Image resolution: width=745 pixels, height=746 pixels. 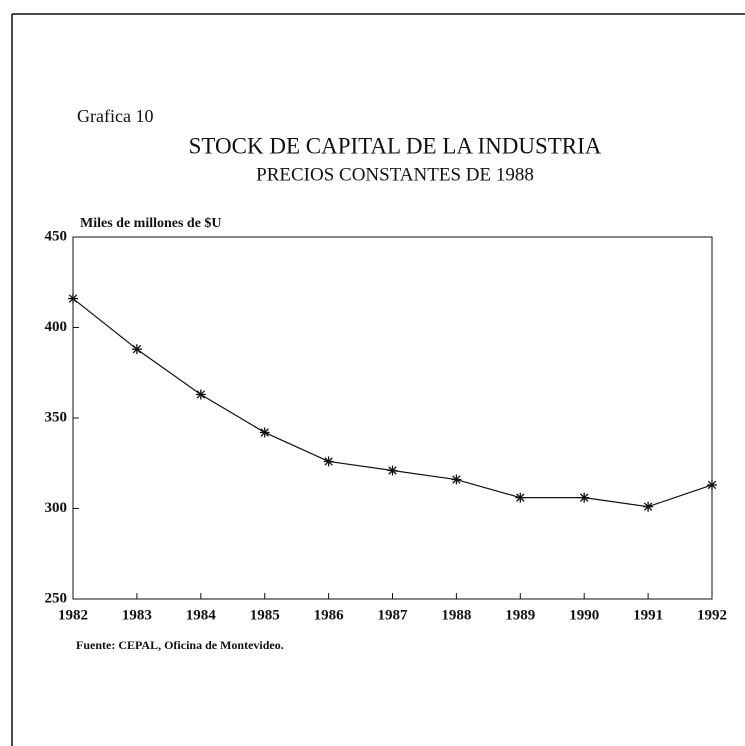 What do you see at coordinates (56, 598) in the screenshot?
I see `y-tick-label: 250` at bounding box center [56, 598].